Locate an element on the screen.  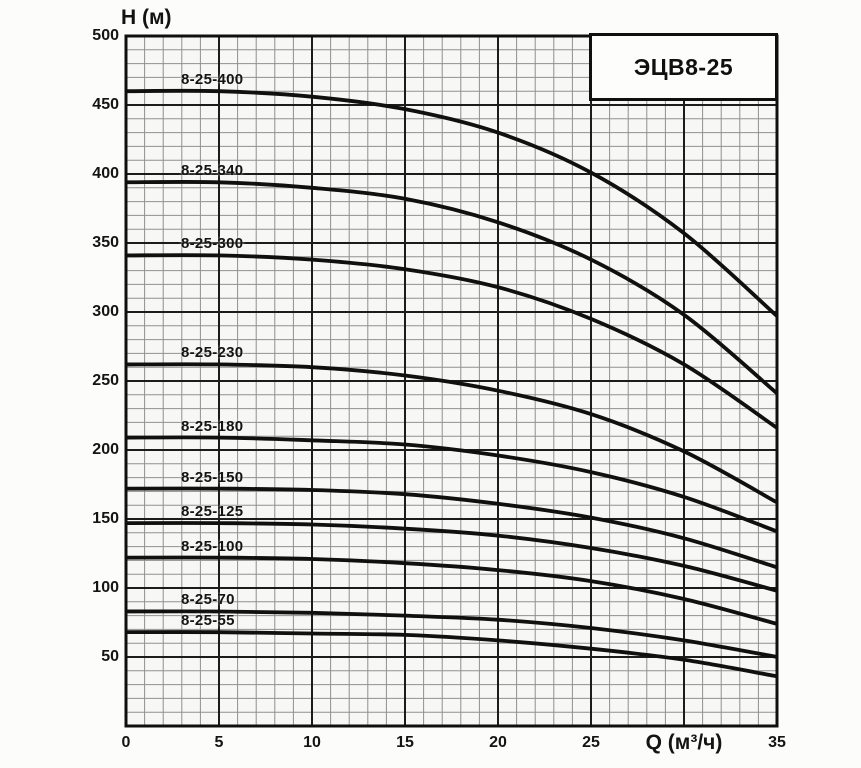
y-tick-label-500: 500 is located at coordinates (105, 35).